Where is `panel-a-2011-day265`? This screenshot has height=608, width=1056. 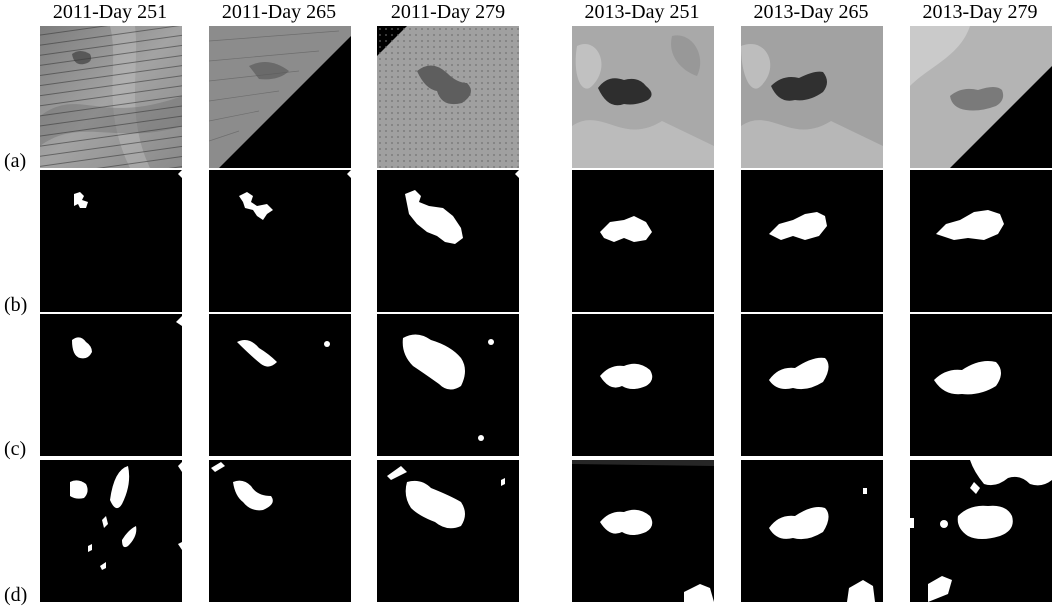
panel-a-2011-day265 is located at coordinates (280, 97).